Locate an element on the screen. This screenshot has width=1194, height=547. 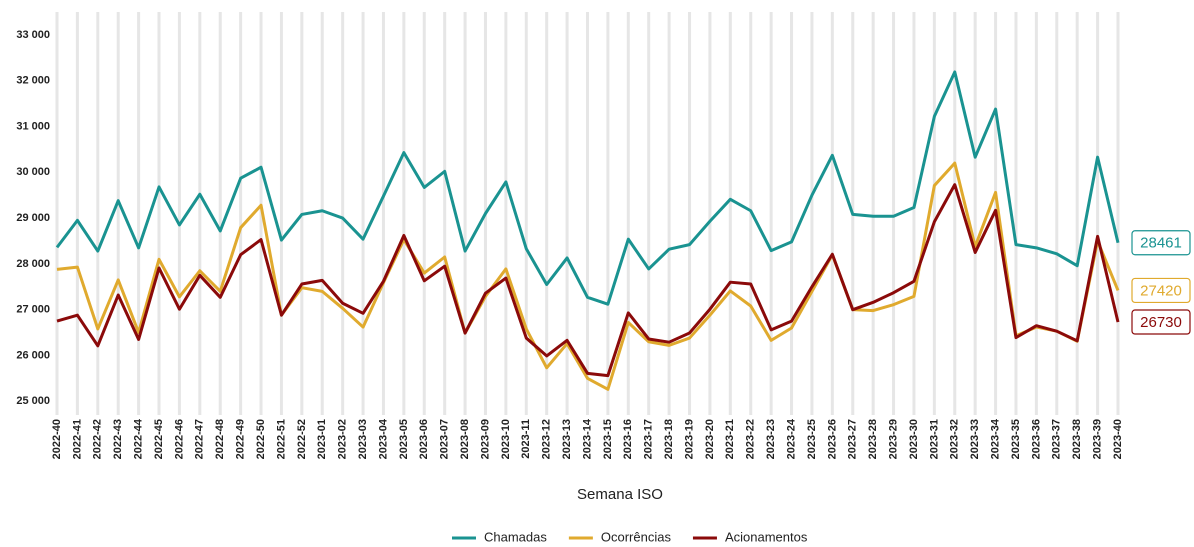
x-tick-label: 2023-16 is located at coordinates (628, 439).